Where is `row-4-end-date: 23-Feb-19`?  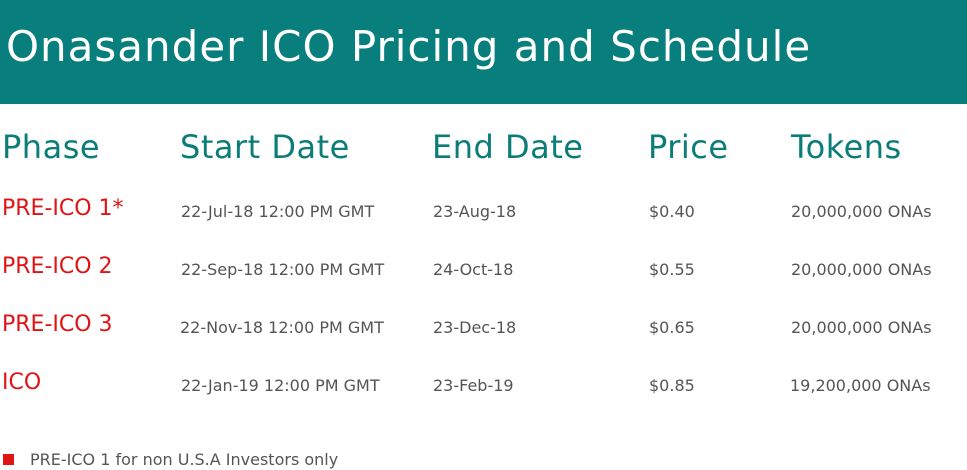 row-4-end-date: 23-Feb-19 is located at coordinates (473, 385).